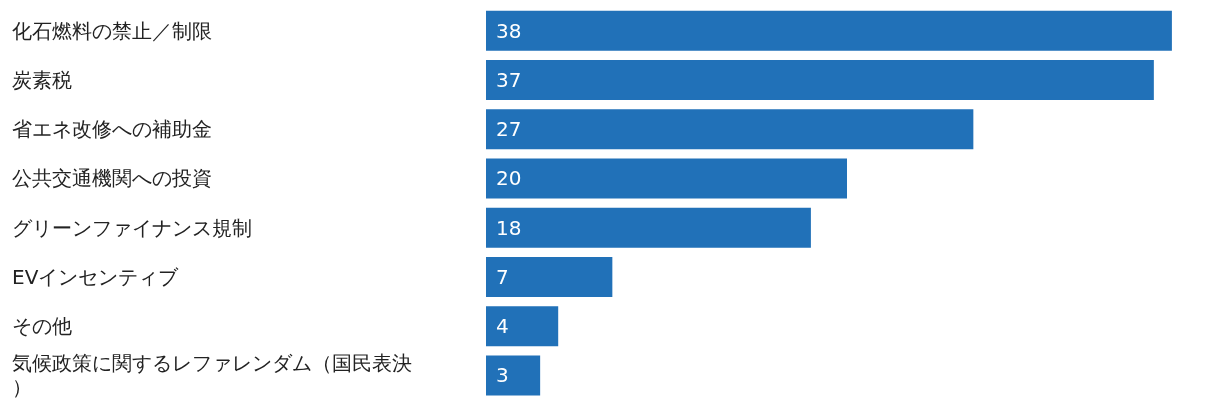  I want to click on data-label: 20, so click(509, 178).